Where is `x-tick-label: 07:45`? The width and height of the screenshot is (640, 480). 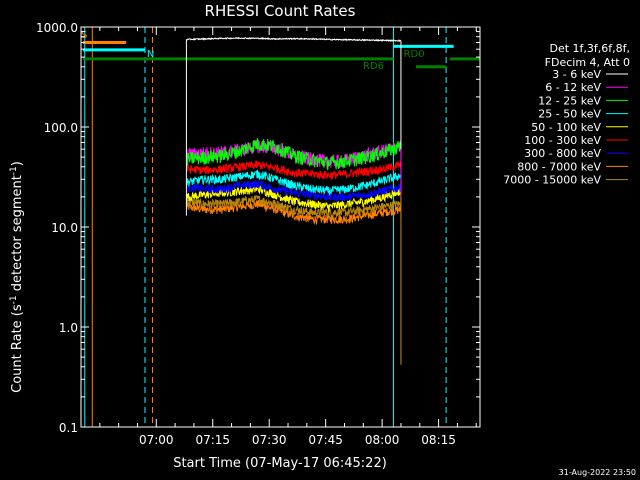 x-tick-label: 07:45 is located at coordinates (325, 440).